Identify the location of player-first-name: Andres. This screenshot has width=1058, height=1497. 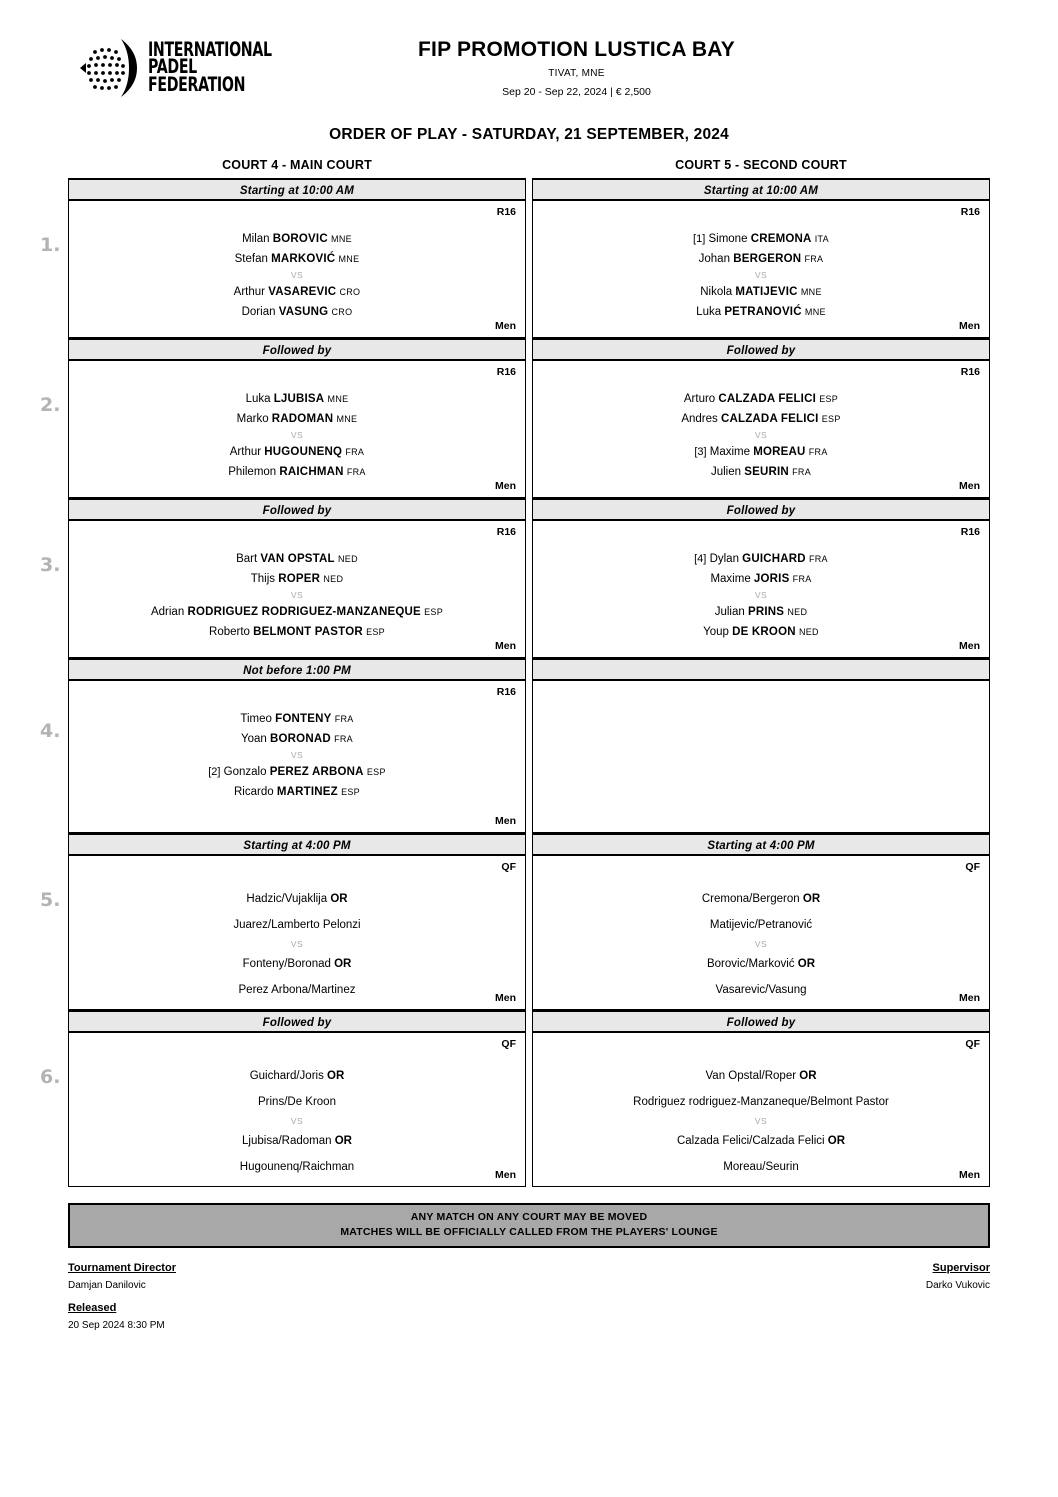
(699, 419).